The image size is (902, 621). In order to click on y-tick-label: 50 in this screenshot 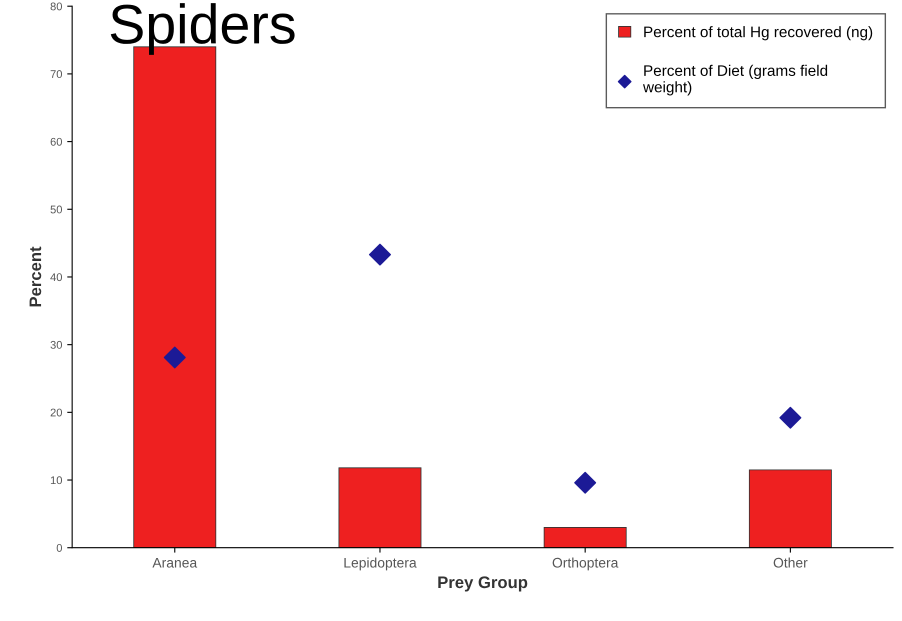, I will do `click(56, 210)`.